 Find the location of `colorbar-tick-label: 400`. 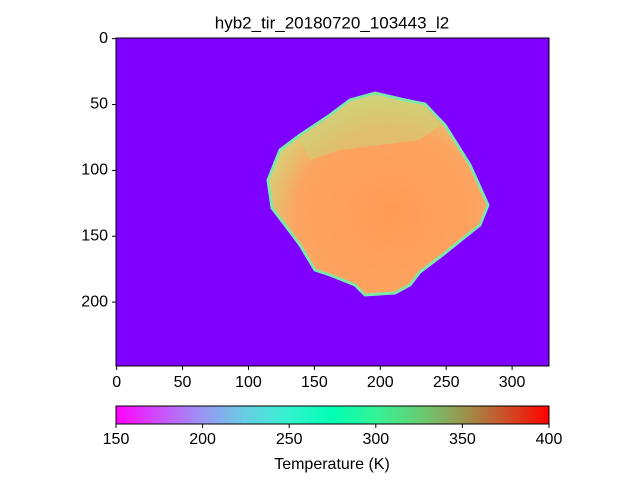

colorbar-tick-label: 400 is located at coordinates (549, 439).